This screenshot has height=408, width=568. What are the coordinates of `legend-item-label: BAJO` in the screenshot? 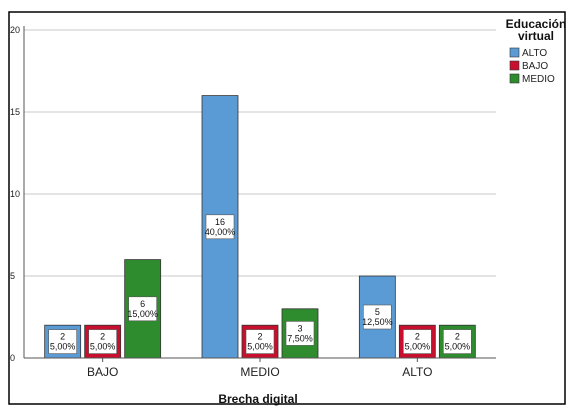 It's located at (535, 66).